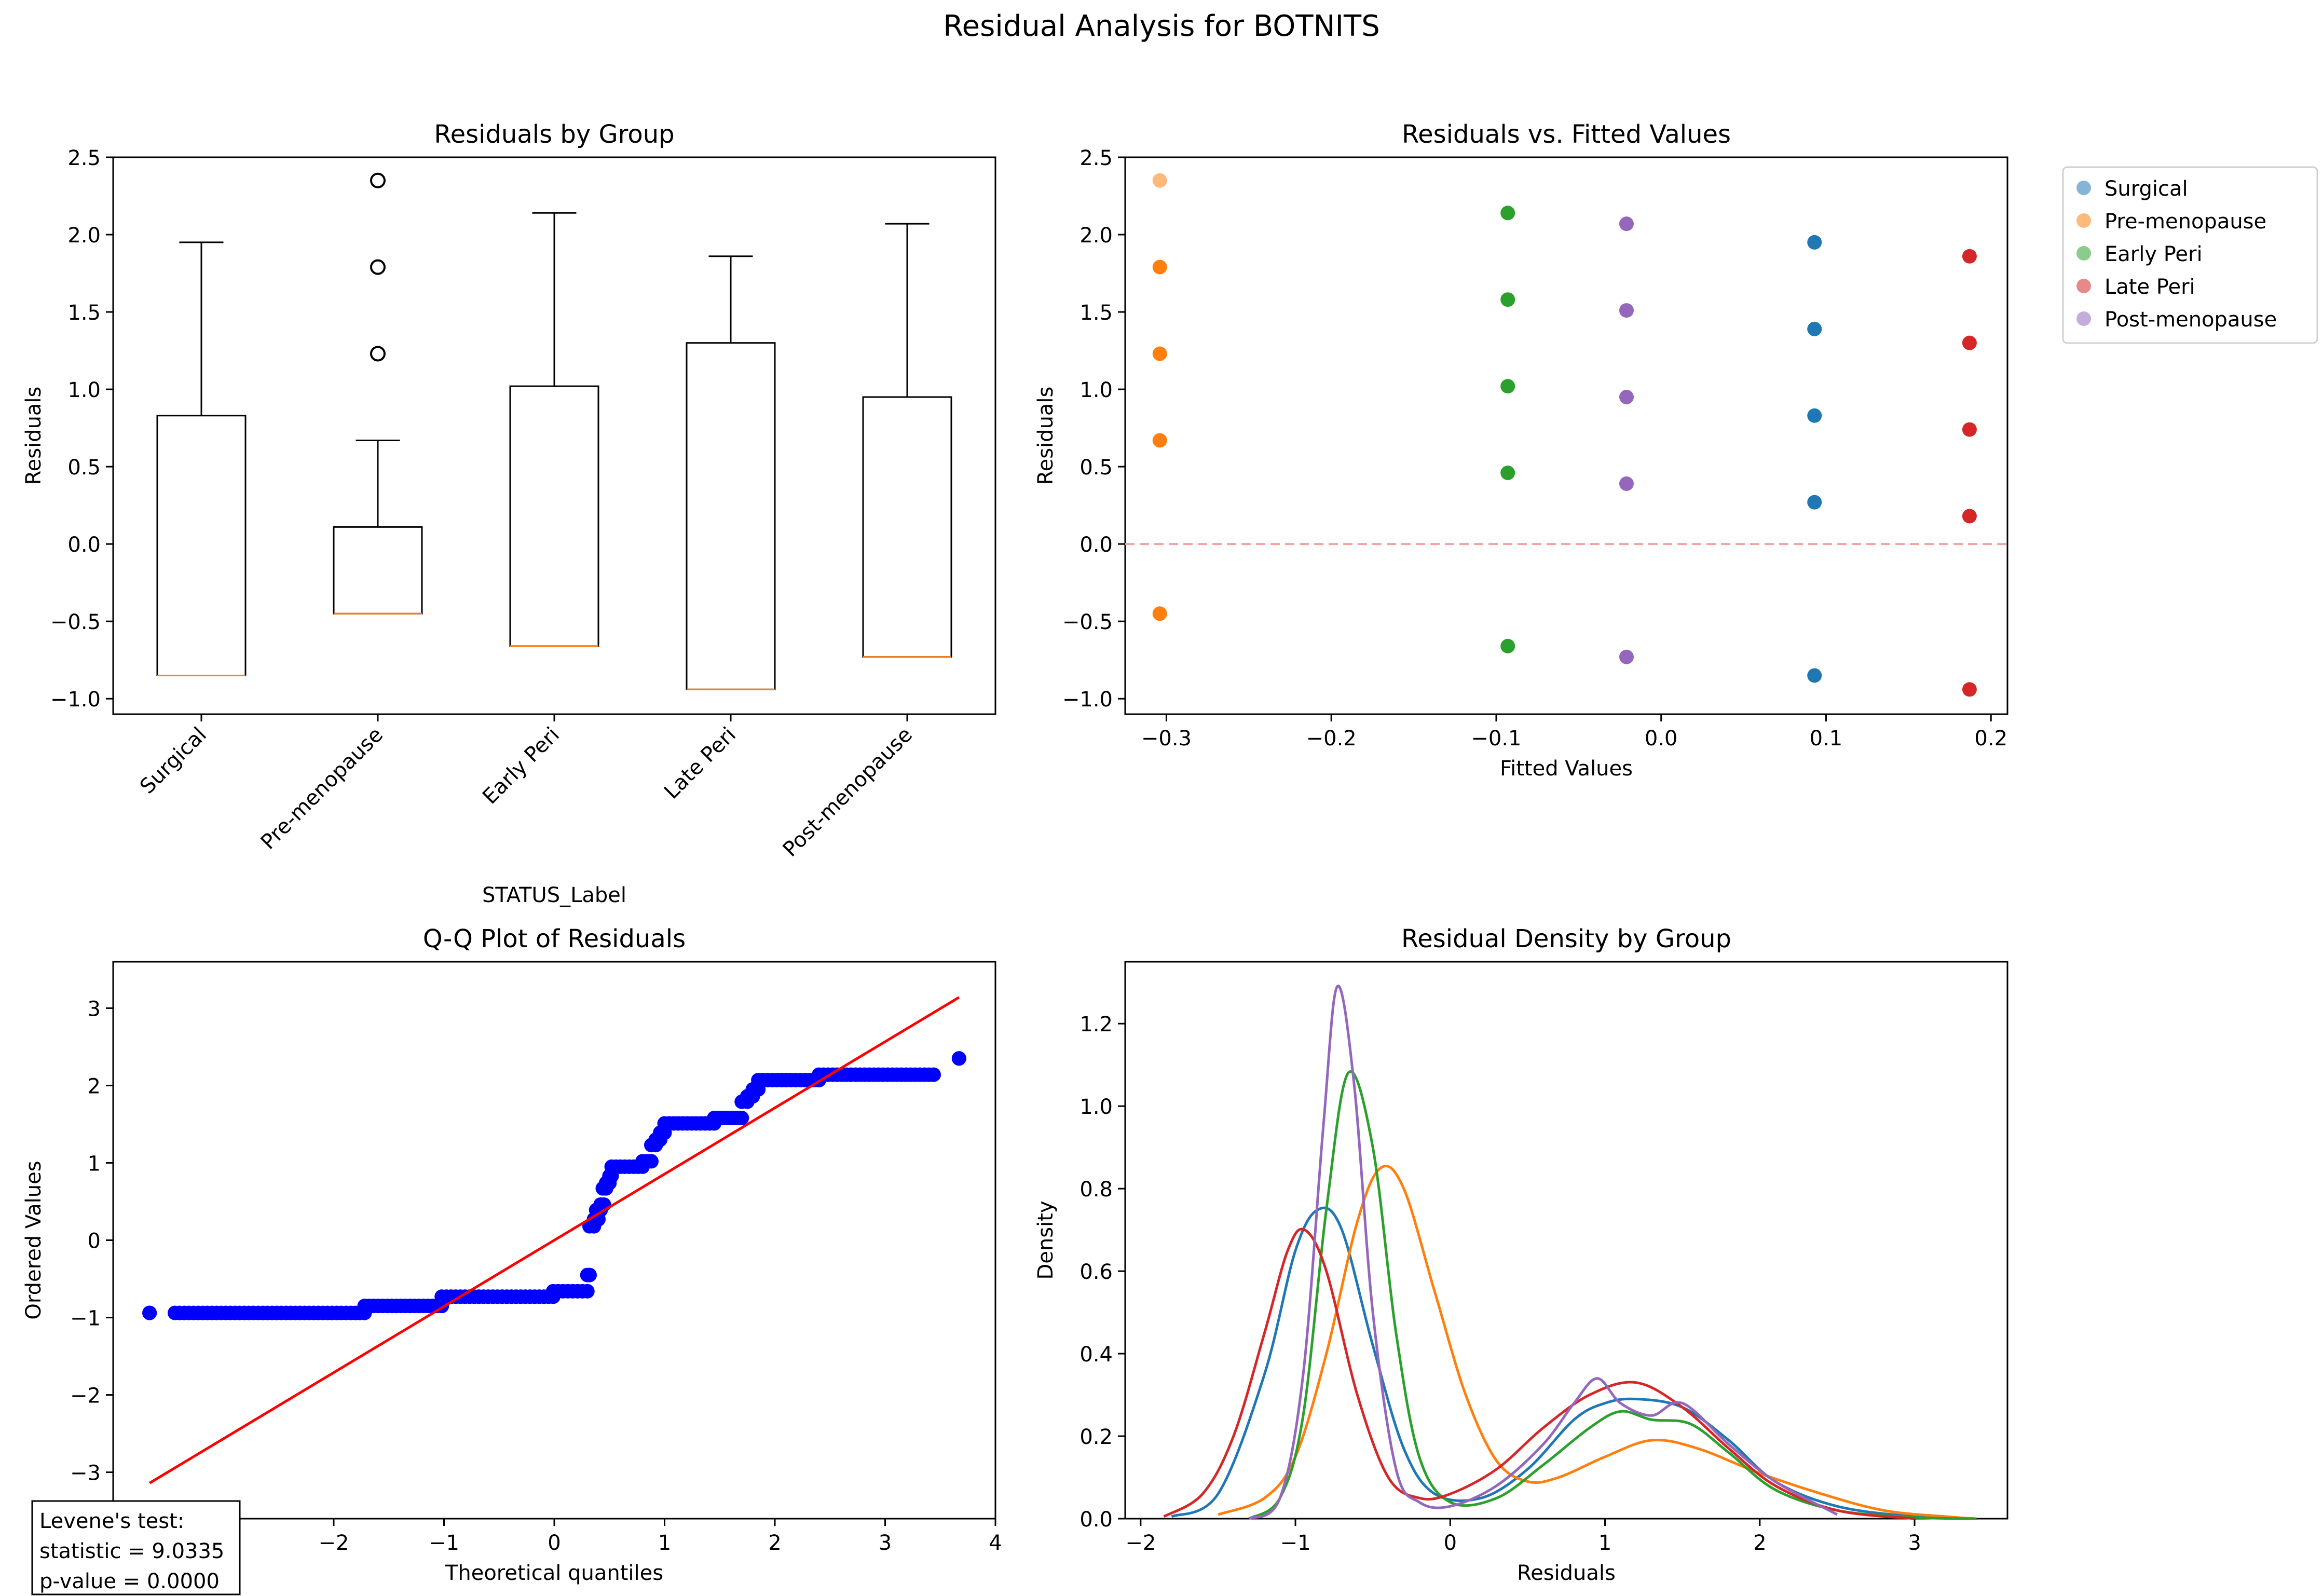 The width and height of the screenshot is (2323, 1596). What do you see at coordinates (1159, 397) in the screenshot?
I see `series-pre-menopause` at bounding box center [1159, 397].